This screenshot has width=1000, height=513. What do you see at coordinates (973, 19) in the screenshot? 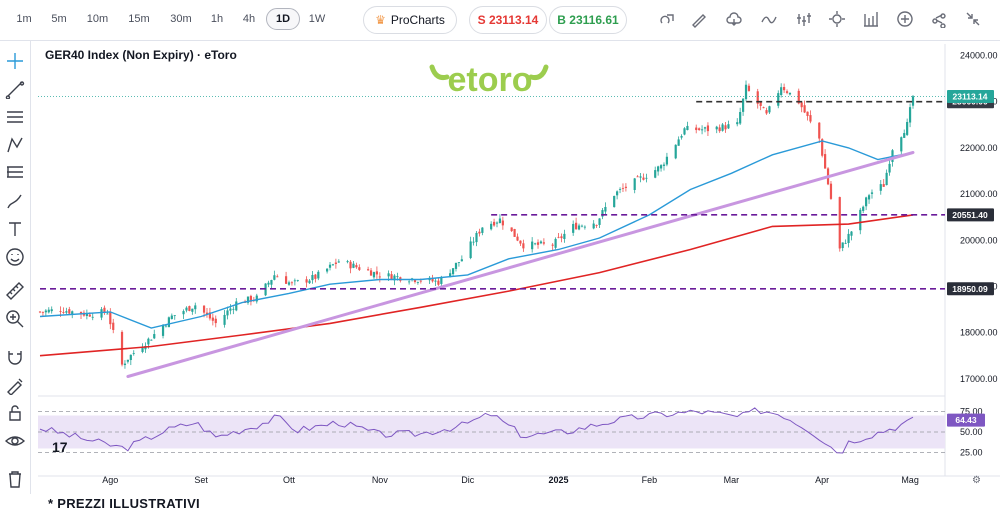
I see `collapse-icon` at bounding box center [973, 19].